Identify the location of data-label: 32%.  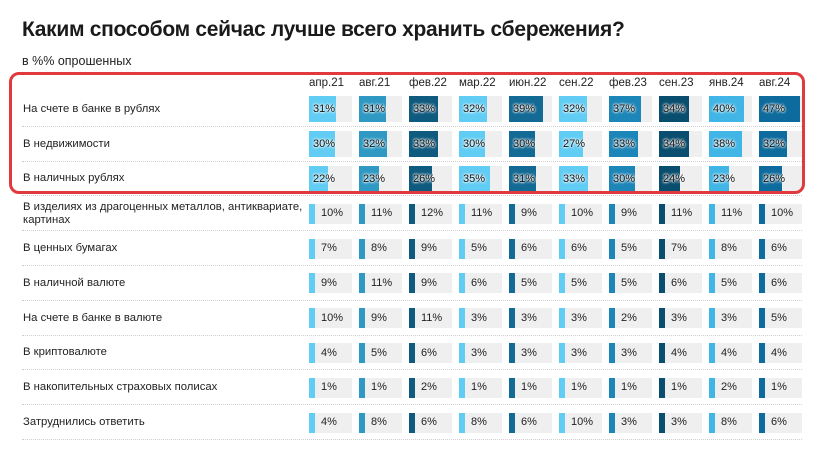
(474, 108).